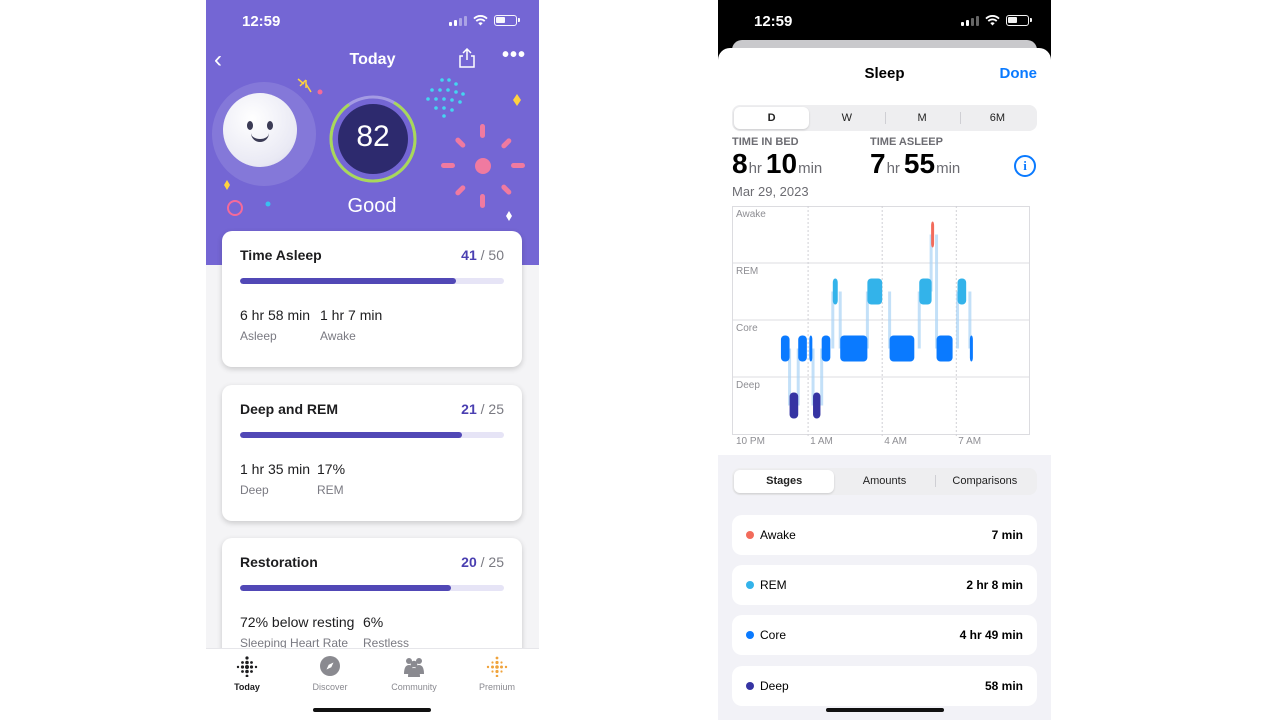 The height and width of the screenshot is (720, 1280). I want to click on range-tab-month: M, so click(922, 118).